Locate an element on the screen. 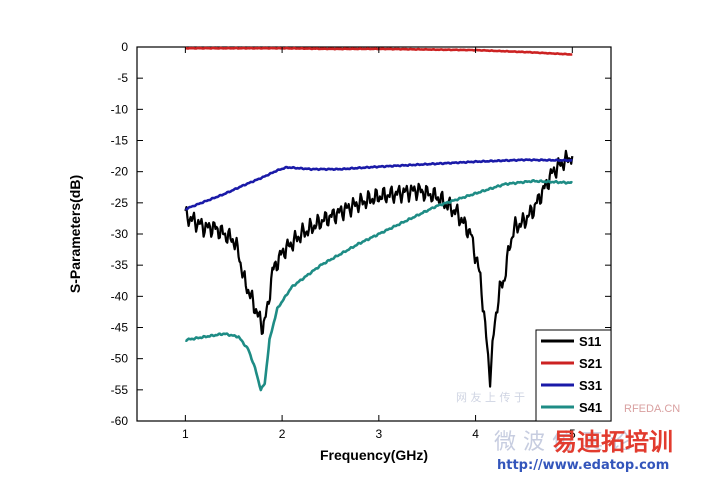  y-tick-label: 0 is located at coordinates (124, 47).